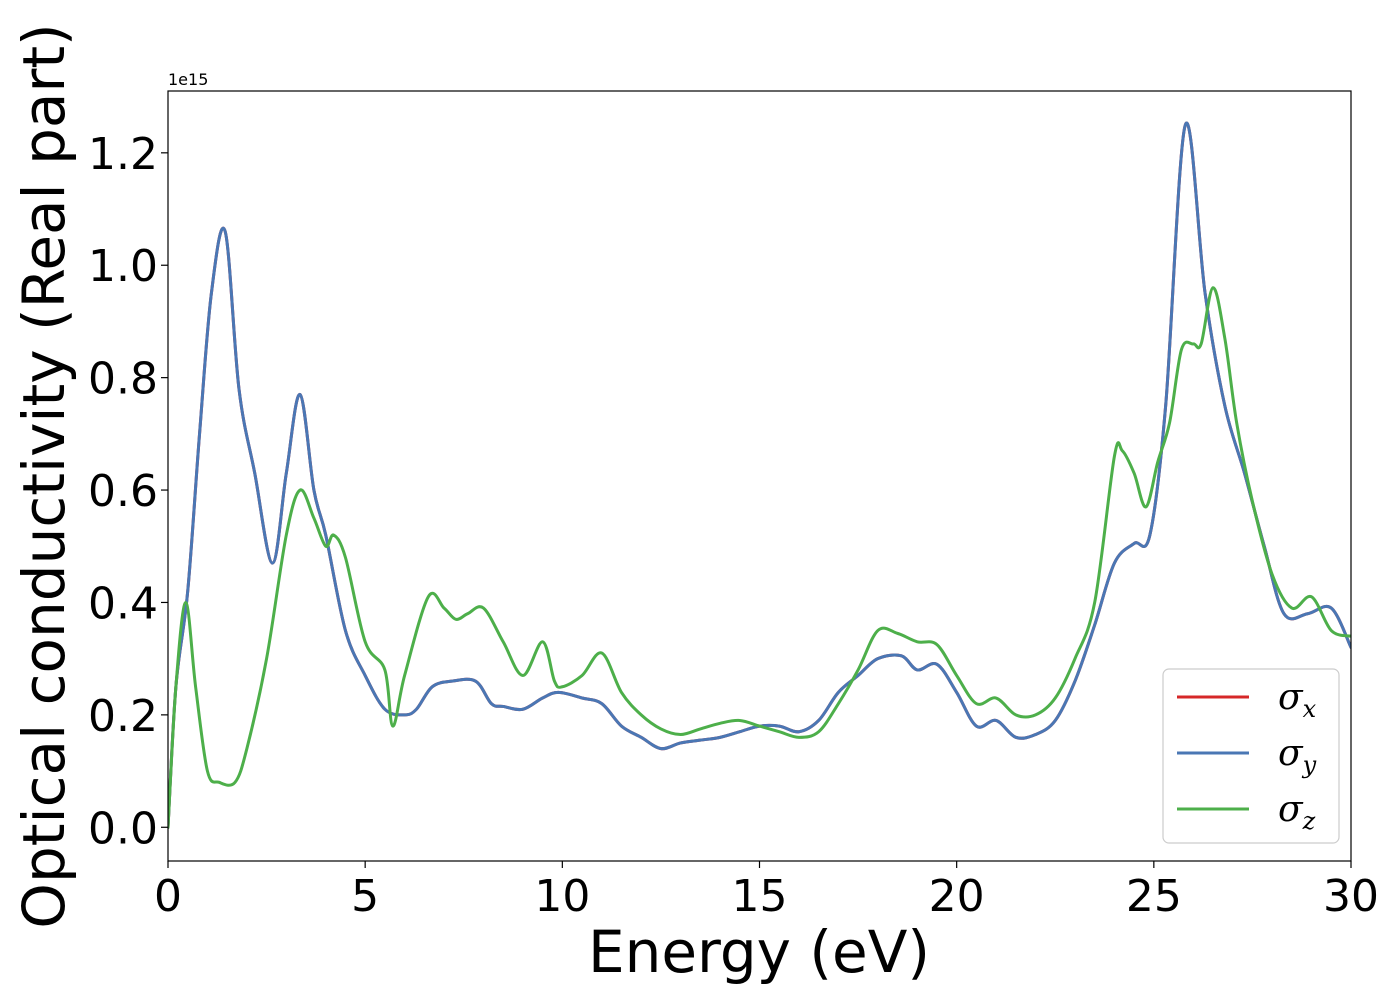 The image size is (1400, 1000). Describe the element at coordinates (123, 716) in the screenshot. I see `y-tick-label: 0.2` at that location.